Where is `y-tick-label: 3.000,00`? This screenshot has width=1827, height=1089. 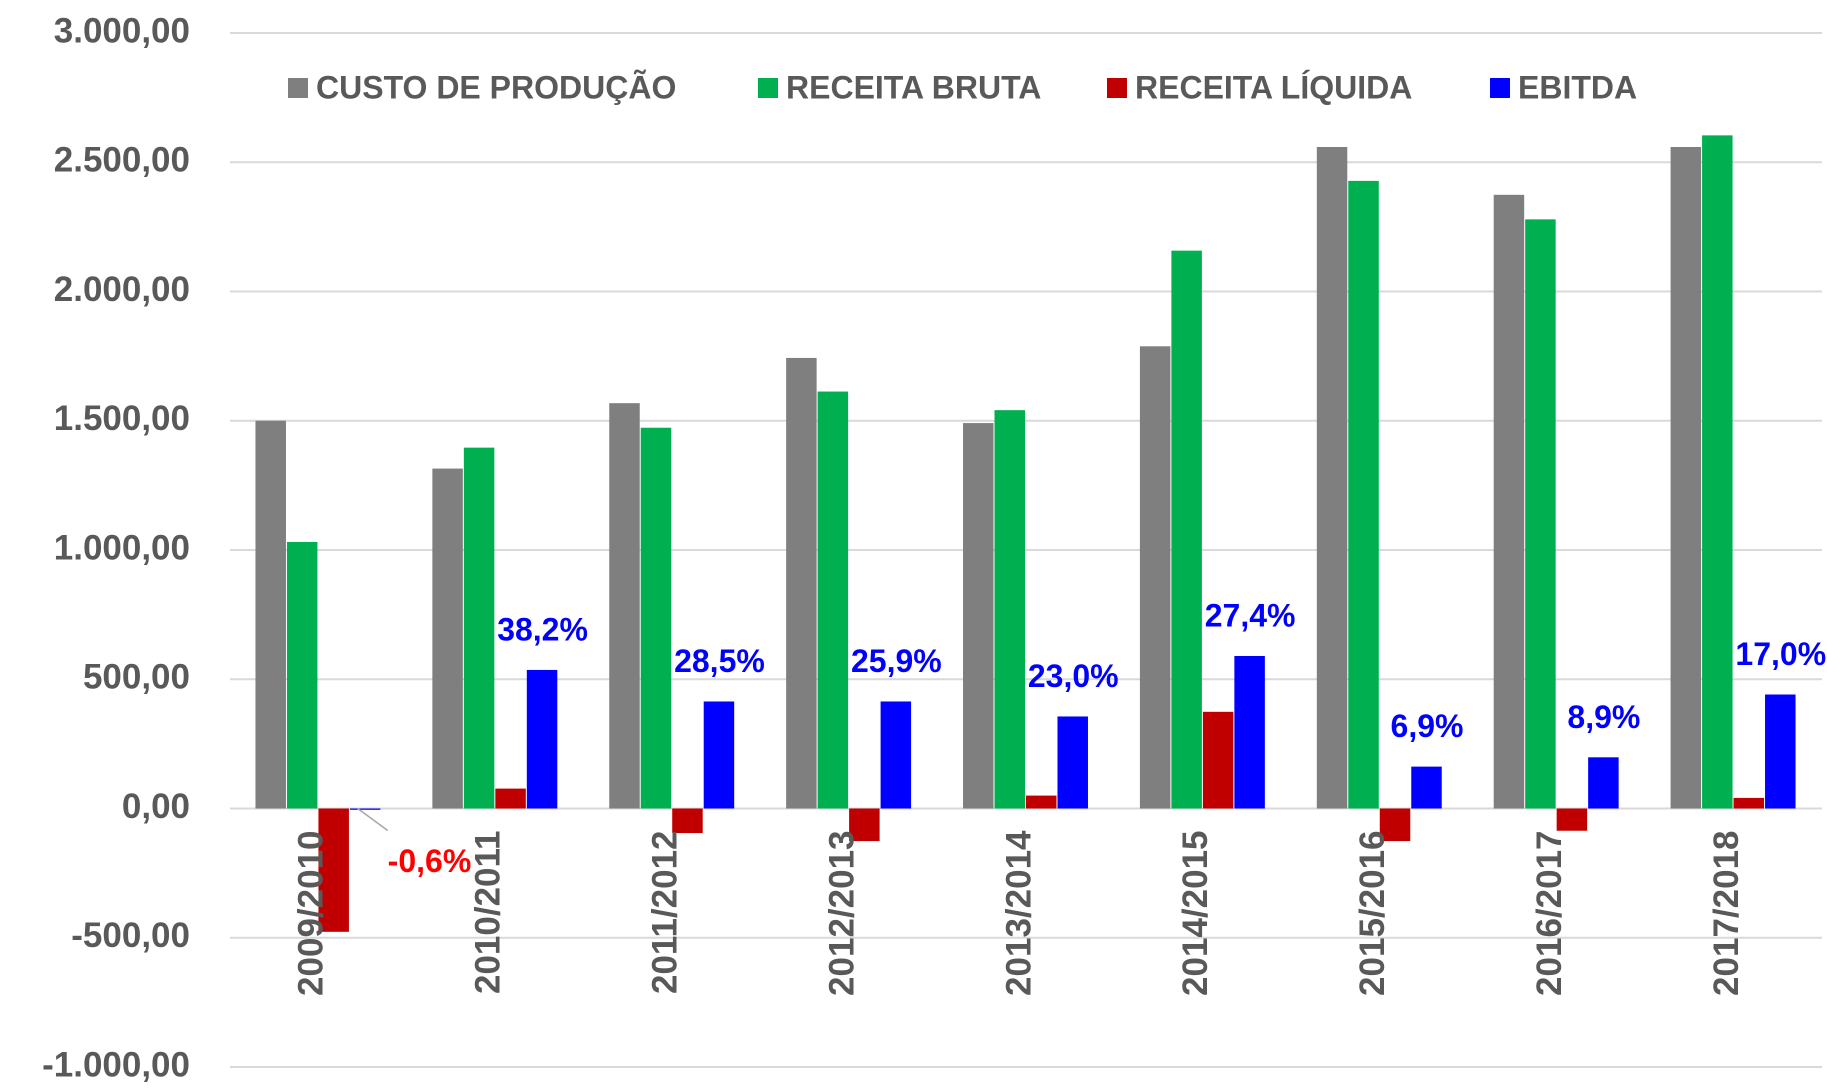
y-tick-label: 3.000,00 is located at coordinates (122, 30).